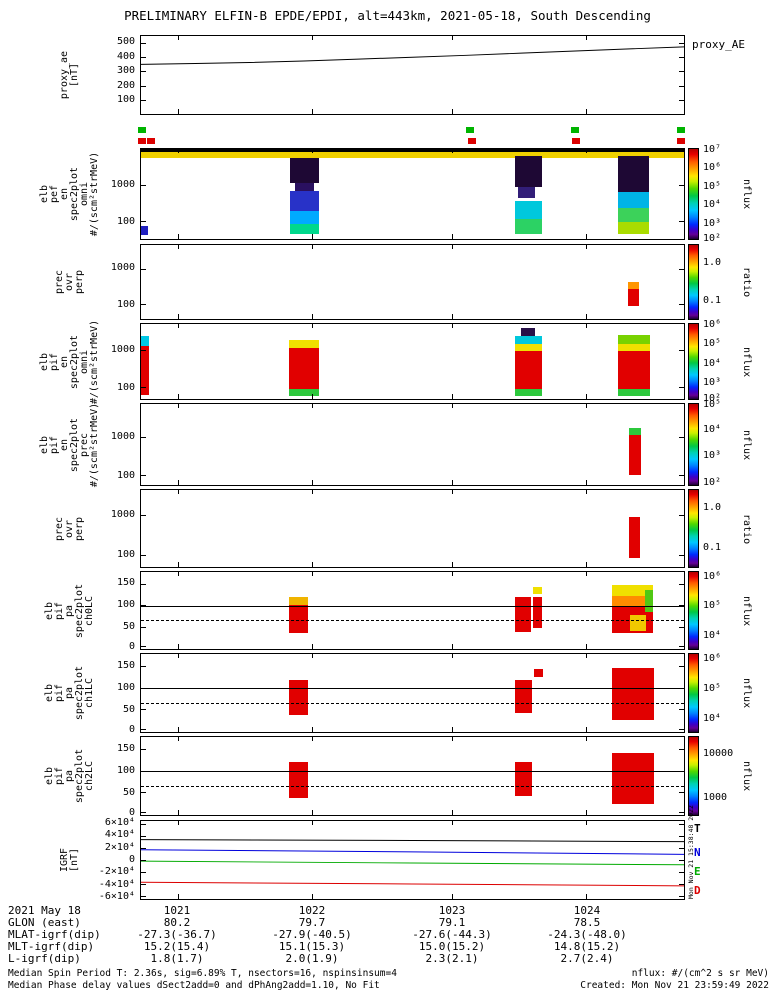 This screenshot has width=775, height=1000. Describe the element at coordinates (412, 863) in the screenshot. I see `series-E` at that location.